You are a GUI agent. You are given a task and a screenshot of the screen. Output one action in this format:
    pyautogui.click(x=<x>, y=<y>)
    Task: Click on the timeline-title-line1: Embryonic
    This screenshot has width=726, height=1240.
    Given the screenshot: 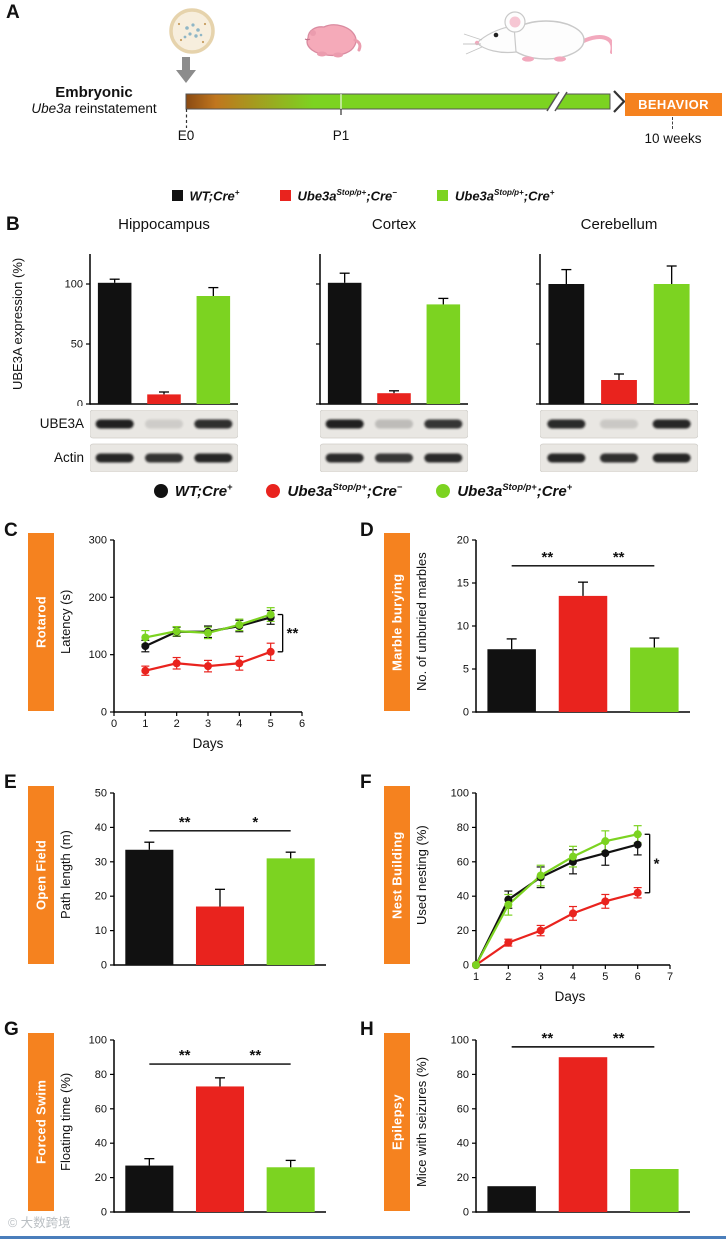 What is the action you would take?
    pyautogui.click(x=94, y=92)
    